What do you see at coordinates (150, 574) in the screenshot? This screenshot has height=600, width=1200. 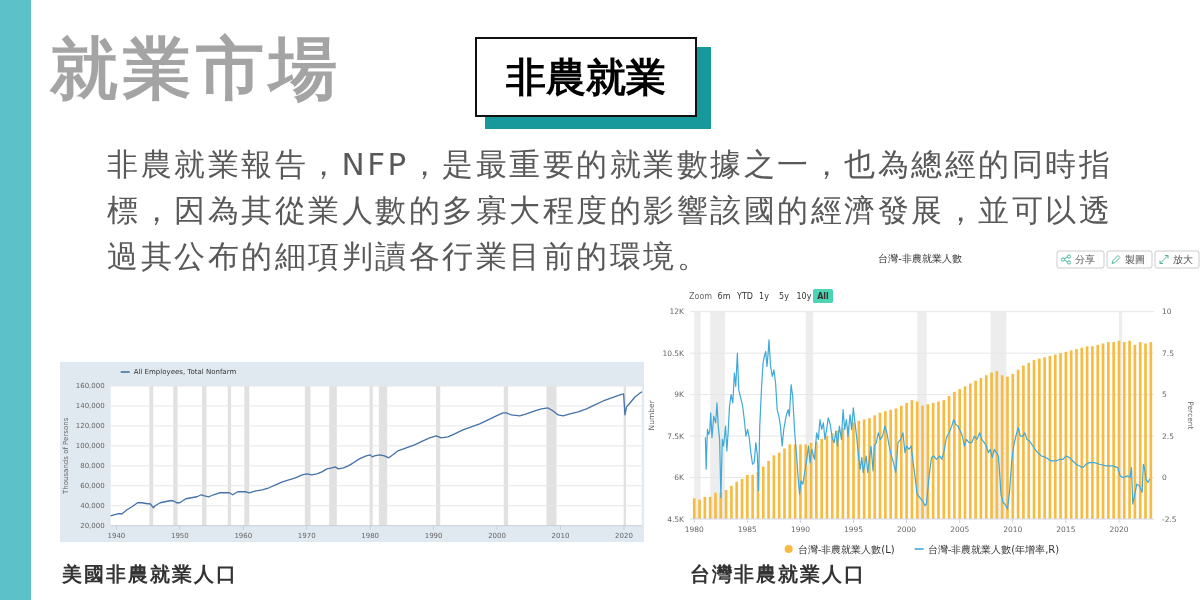 I see `caption: 美國非農就業人口` at bounding box center [150, 574].